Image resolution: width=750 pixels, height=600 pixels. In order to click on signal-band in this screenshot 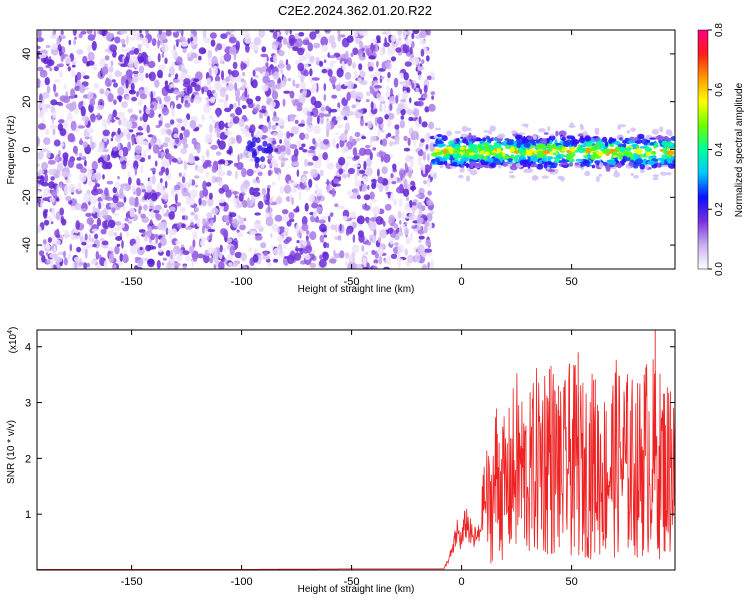, I will do `click(552, 152)`.